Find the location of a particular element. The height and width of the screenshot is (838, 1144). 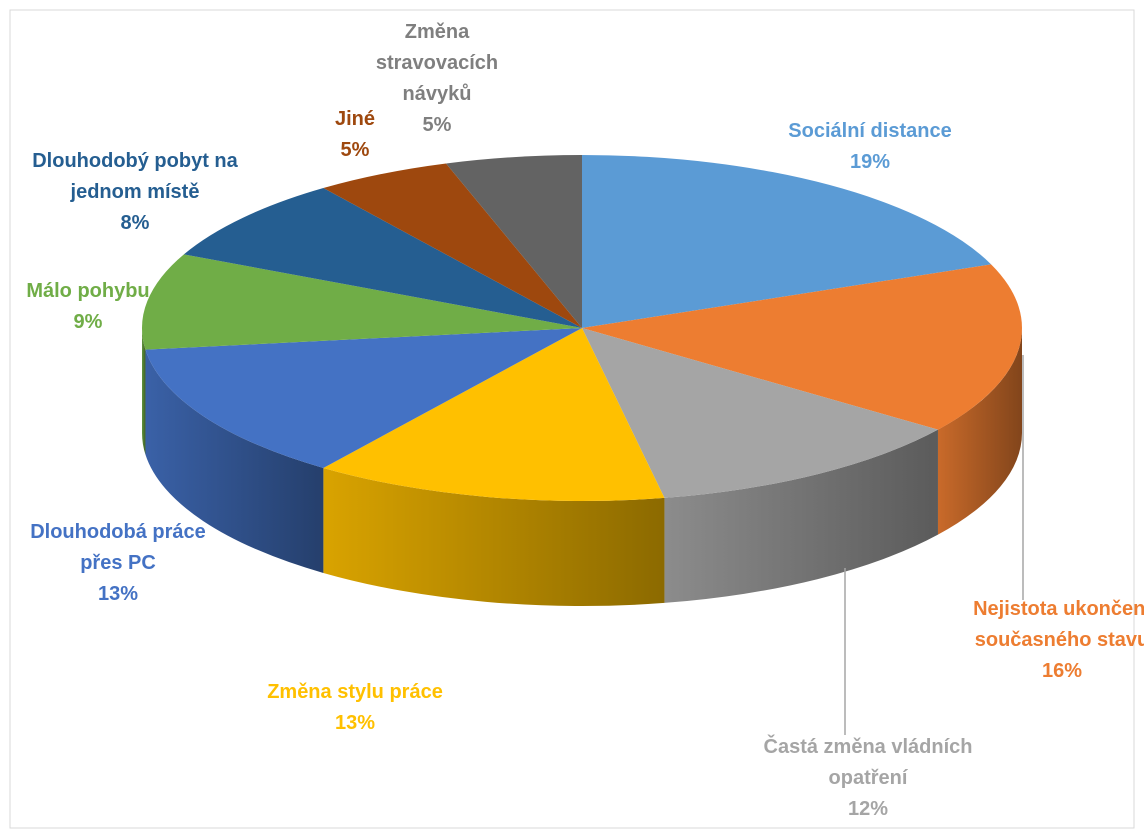

label-value: 12% is located at coordinates (868, 809).